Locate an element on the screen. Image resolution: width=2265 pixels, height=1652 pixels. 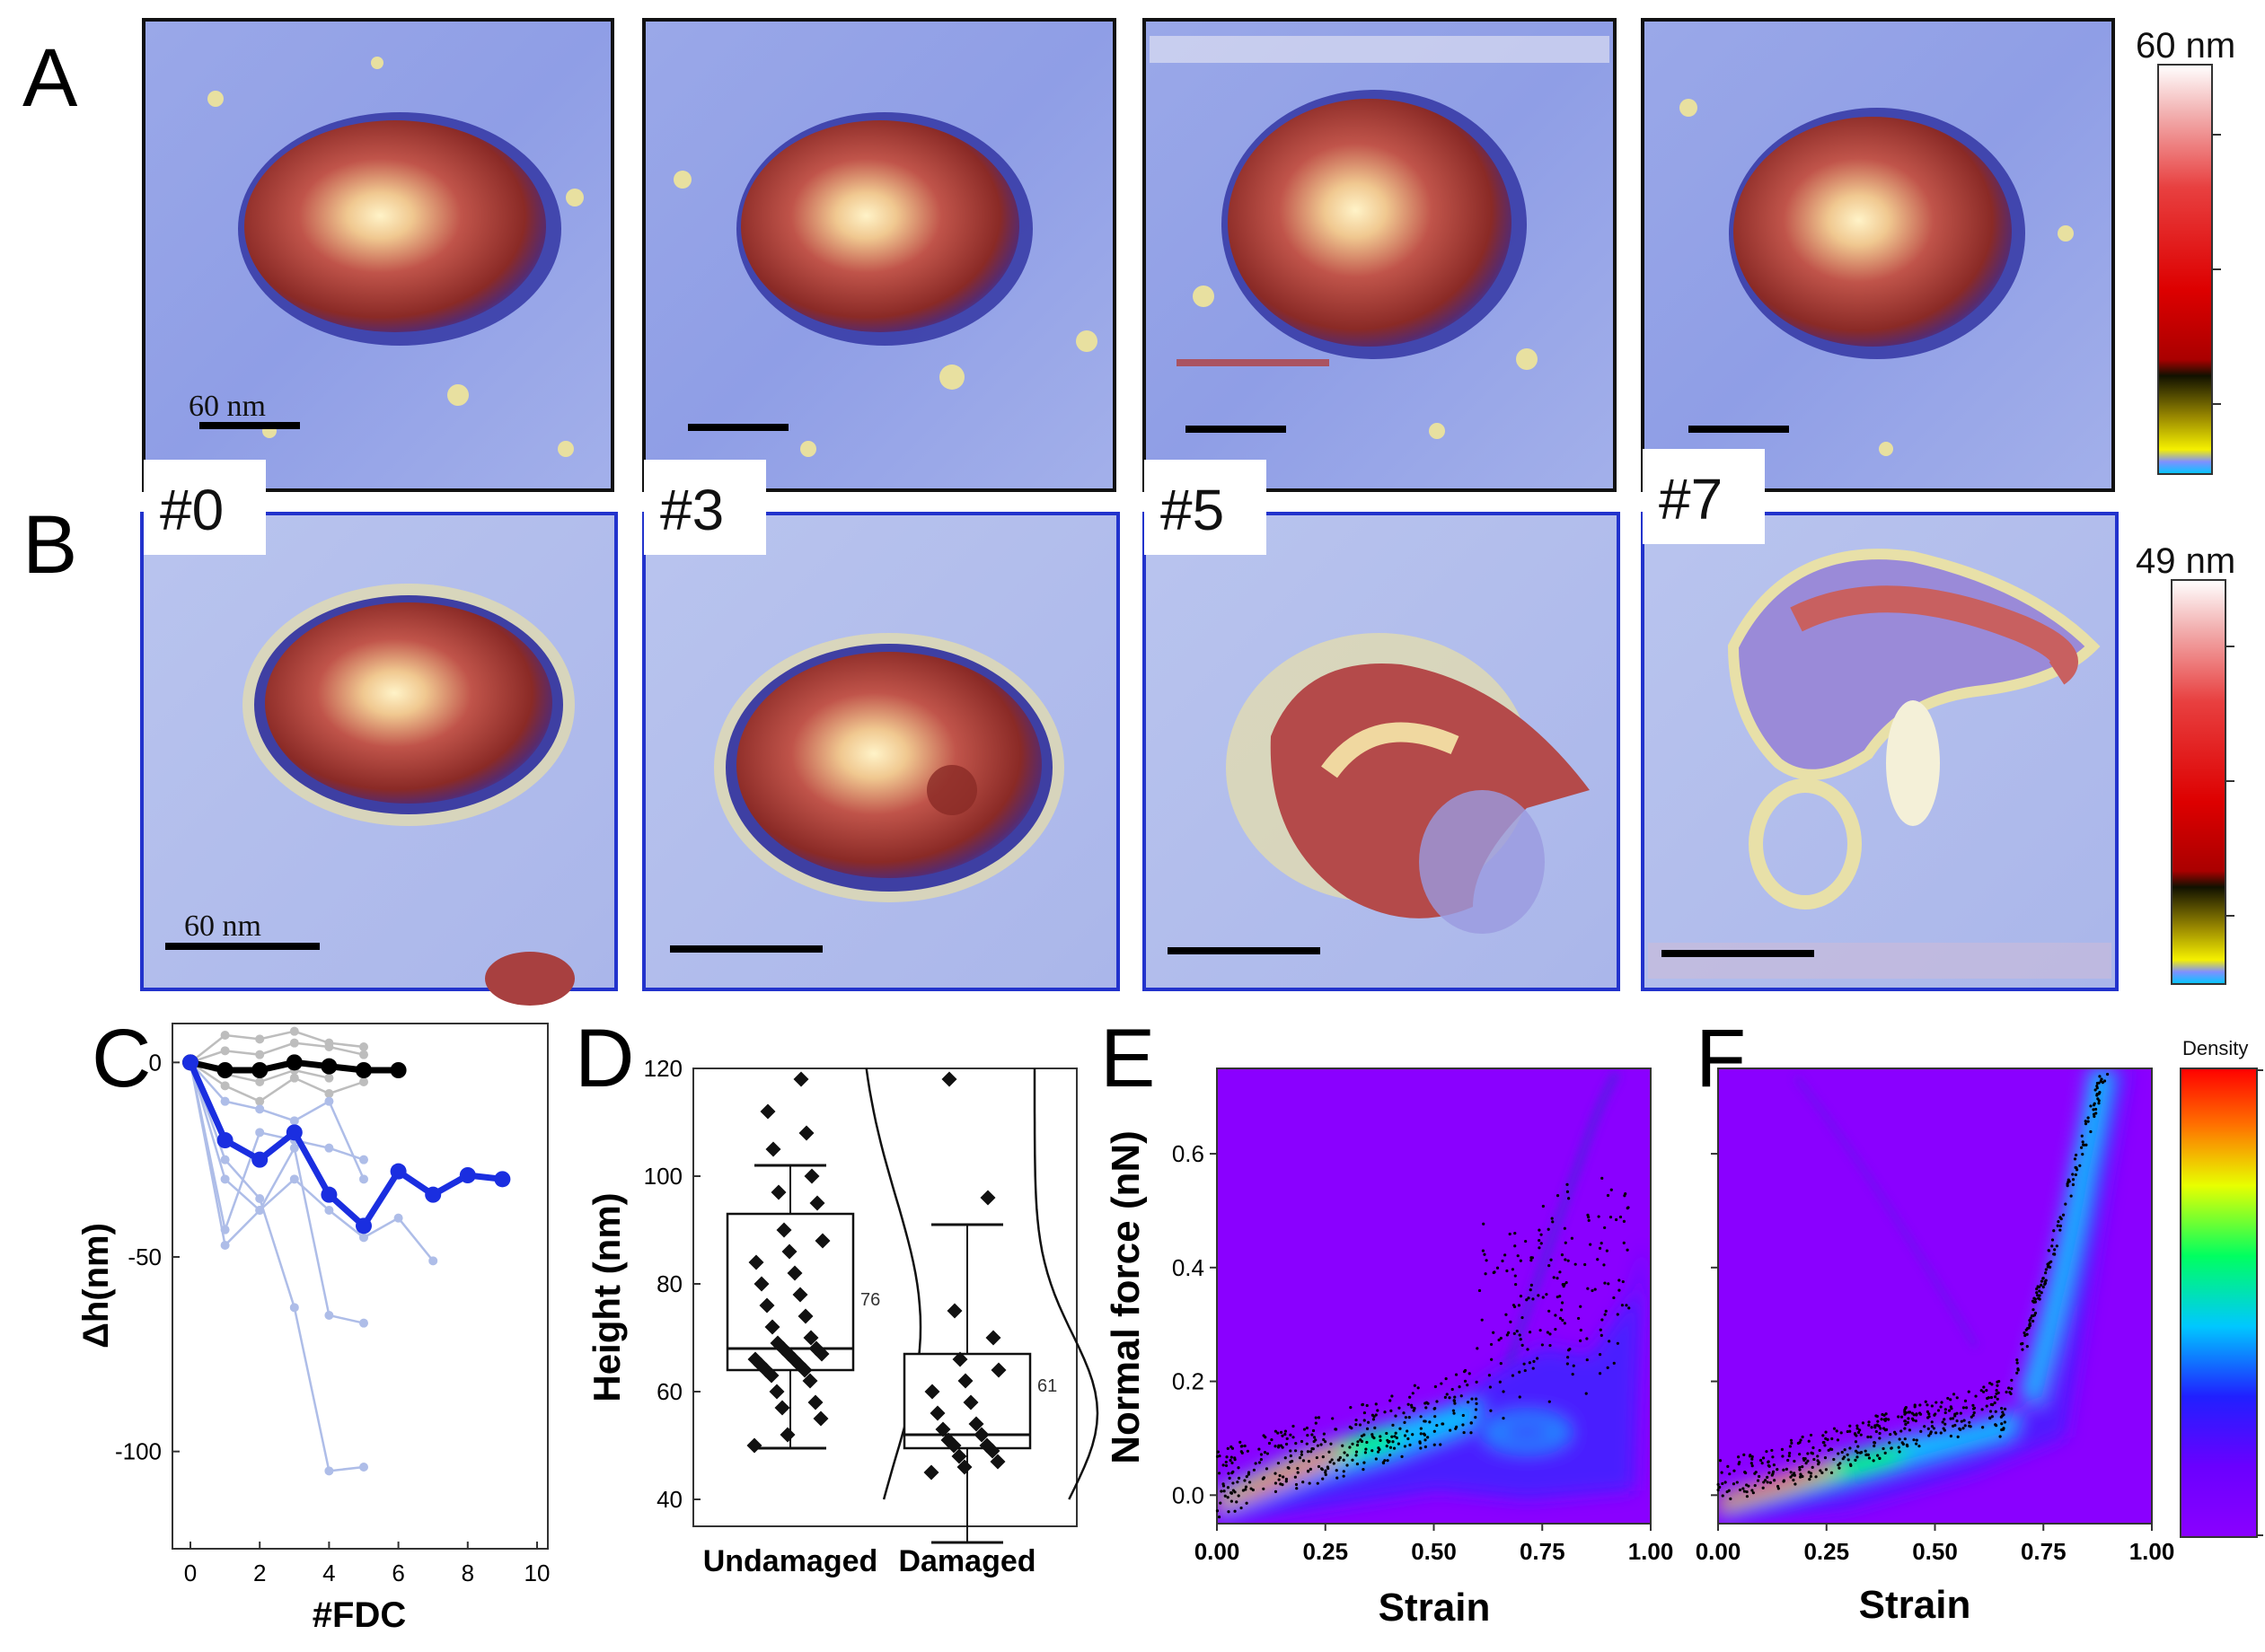
sample-tag-7: #7 is located at coordinates (1704, 497).